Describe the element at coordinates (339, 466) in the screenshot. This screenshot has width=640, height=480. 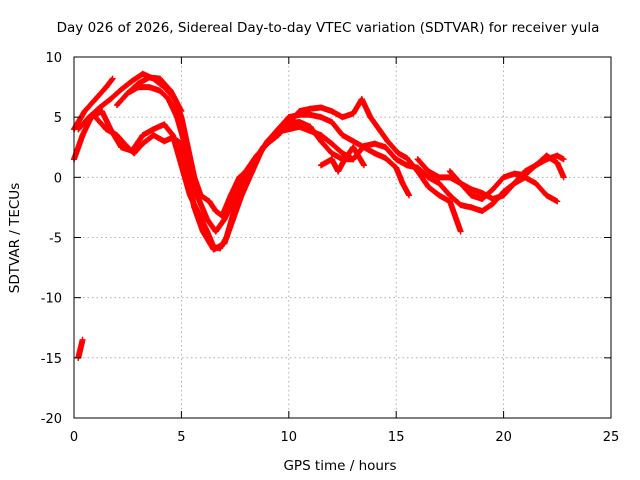
I see `x-axis-label: GPS time / hours` at that location.